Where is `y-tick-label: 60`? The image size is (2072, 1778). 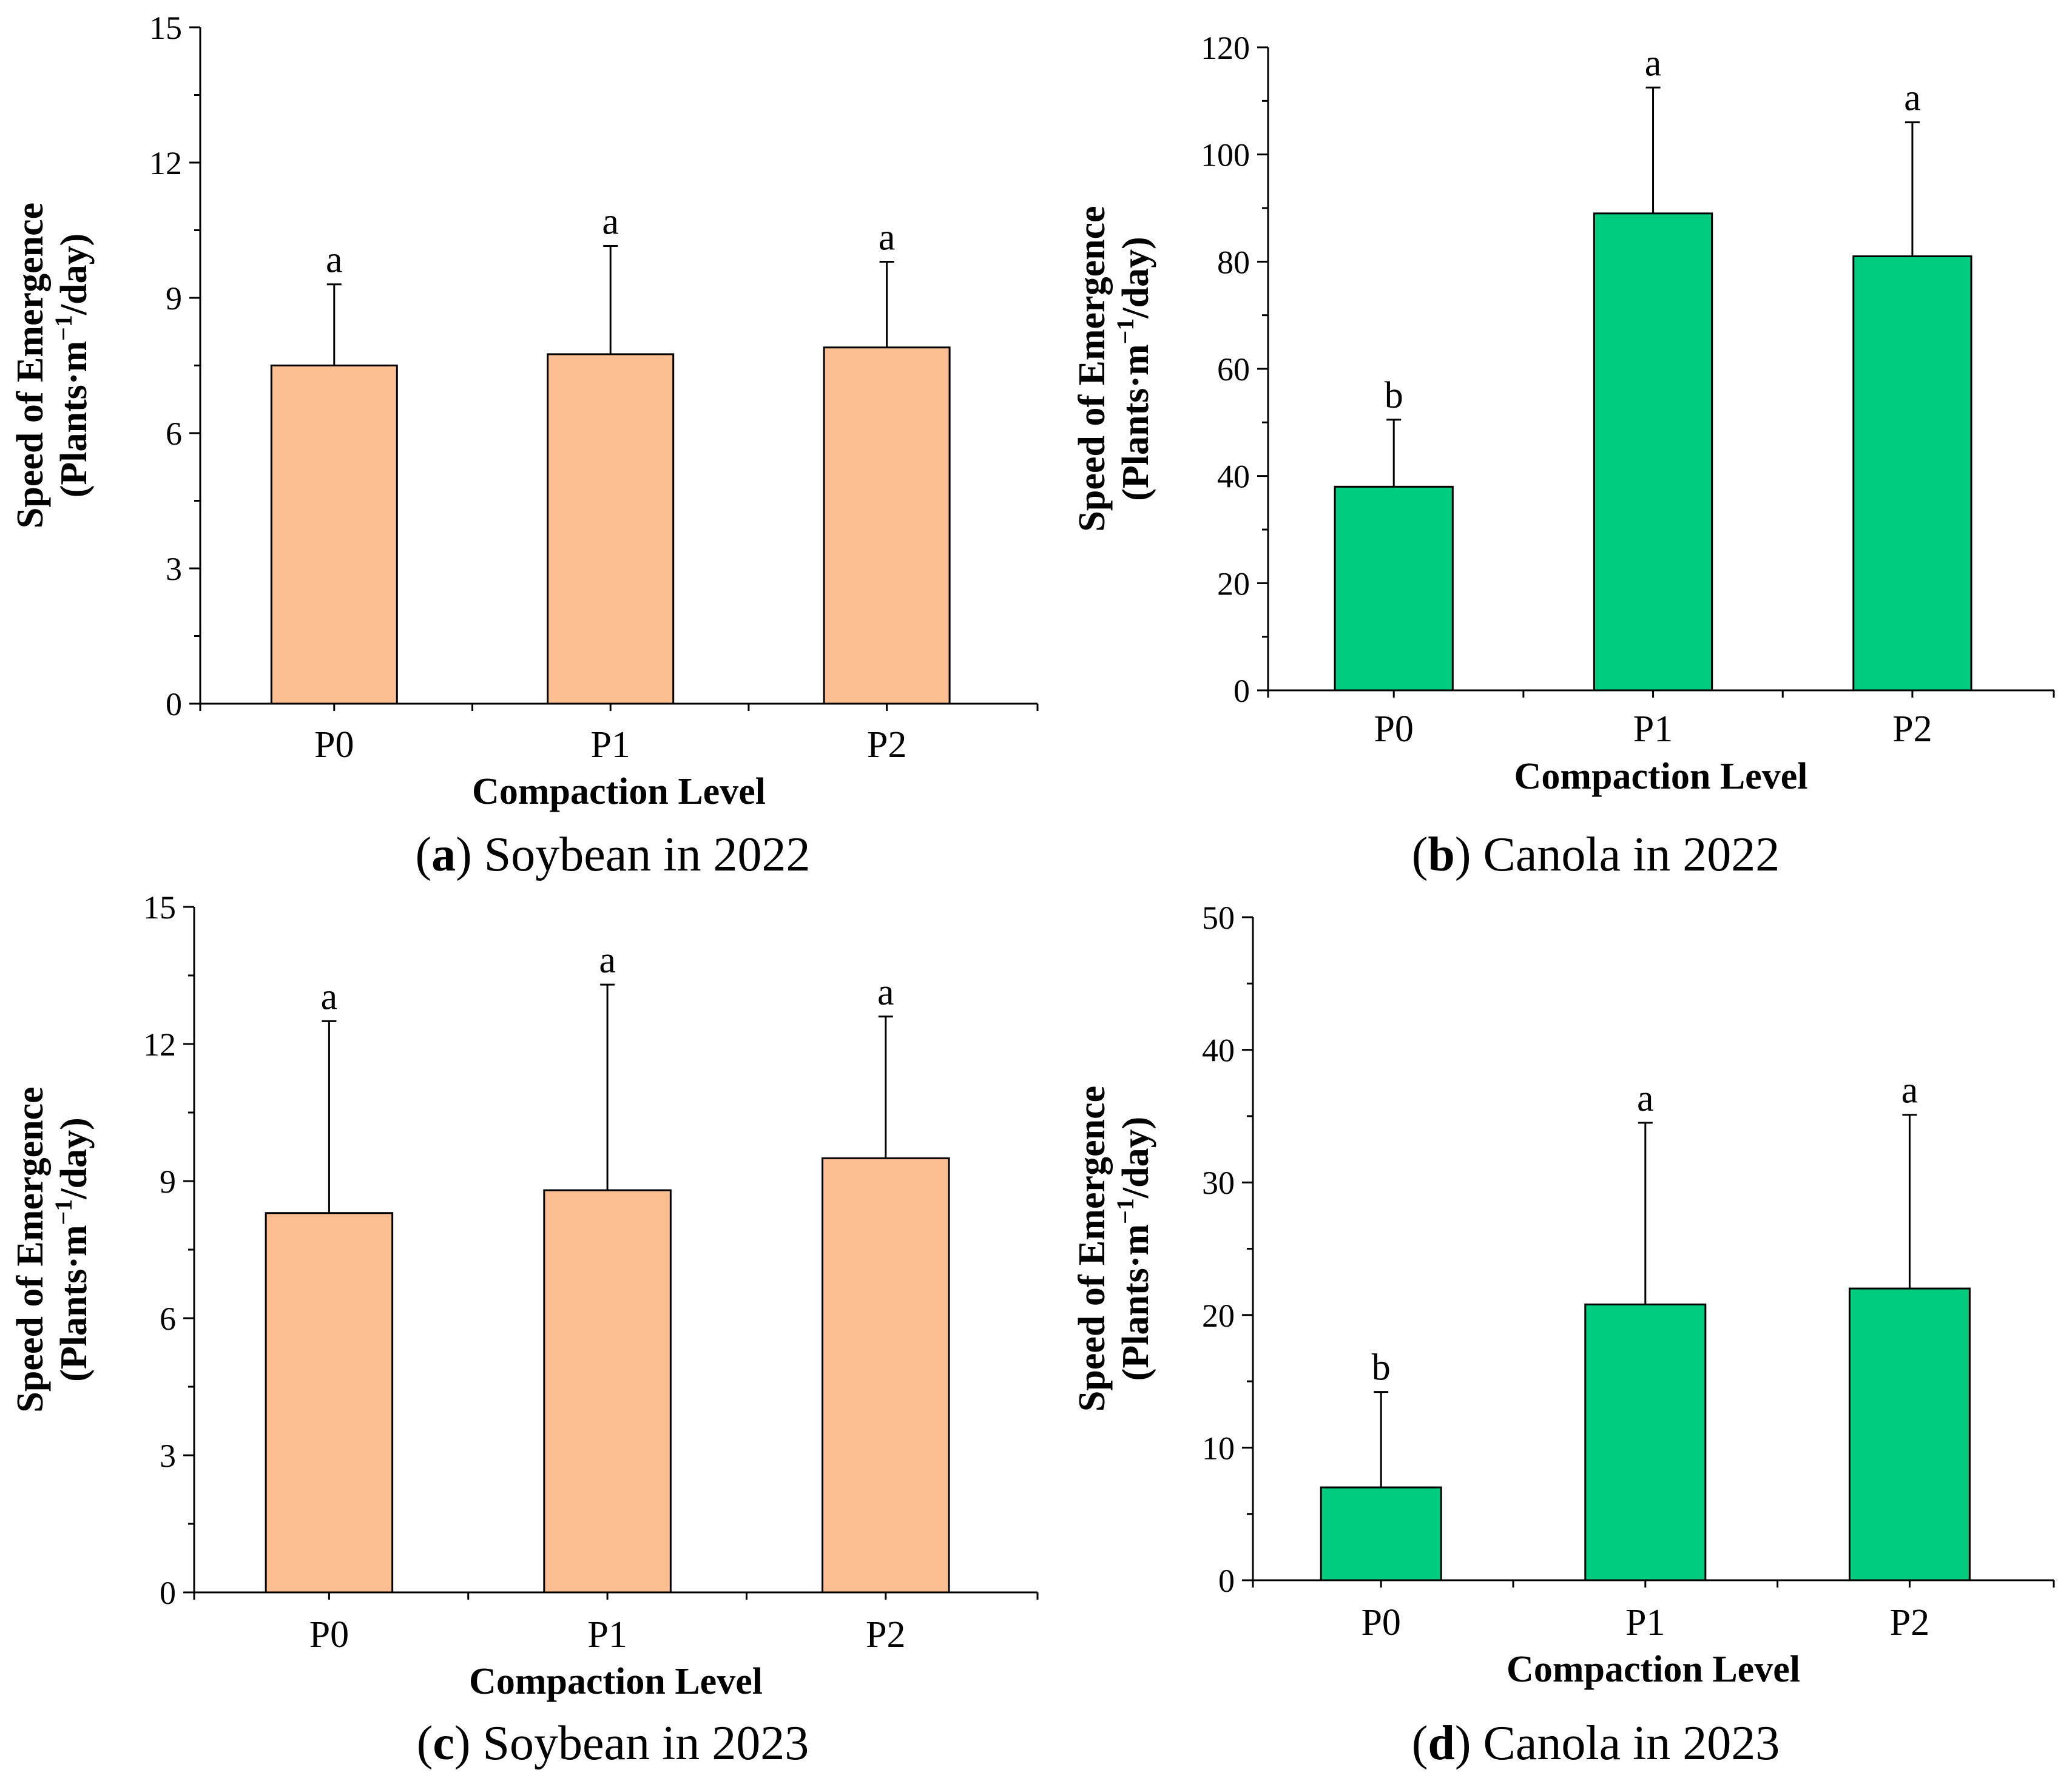 y-tick-label: 60 is located at coordinates (1233, 370).